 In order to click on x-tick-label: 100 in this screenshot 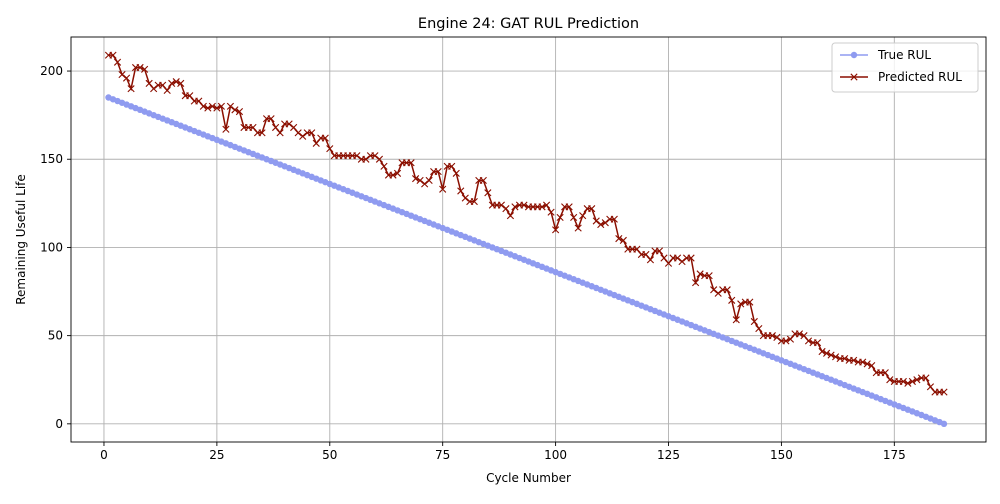, I will do `click(555, 455)`.